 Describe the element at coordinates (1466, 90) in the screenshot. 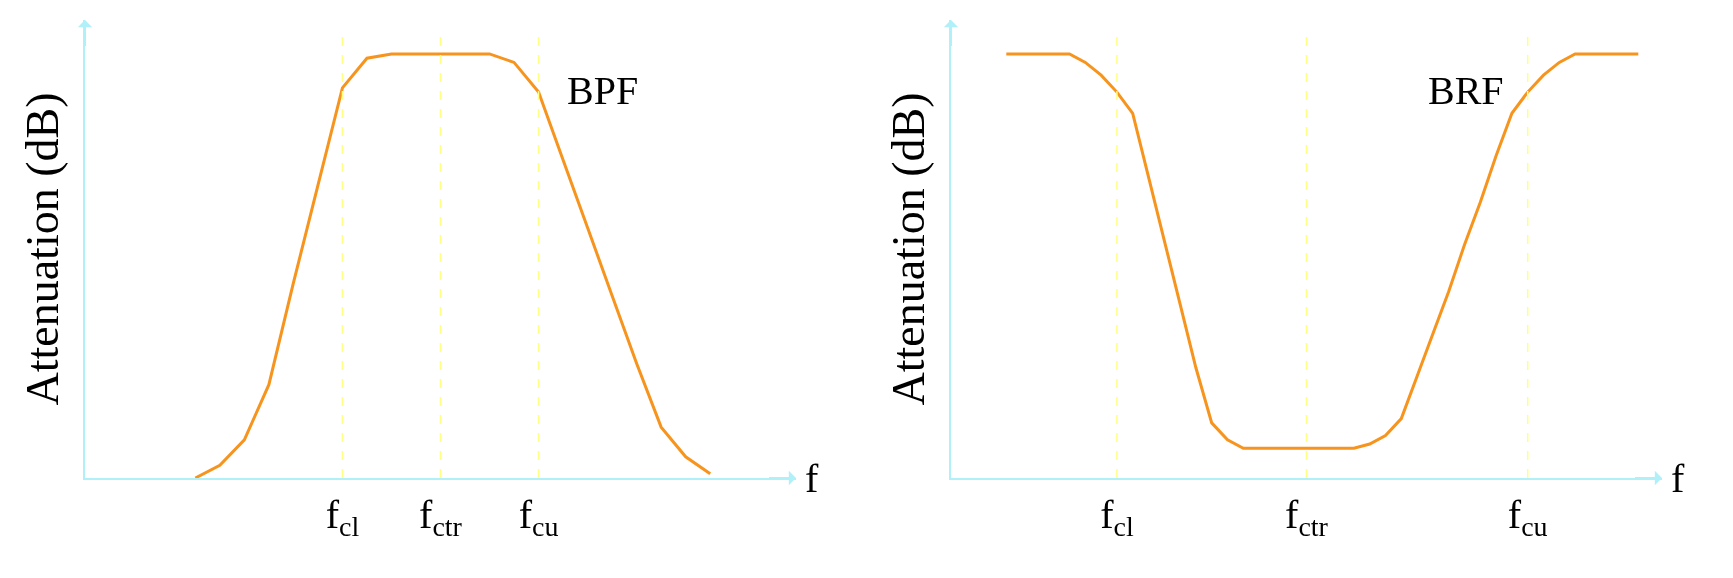

I see `annotation: BRF` at that location.